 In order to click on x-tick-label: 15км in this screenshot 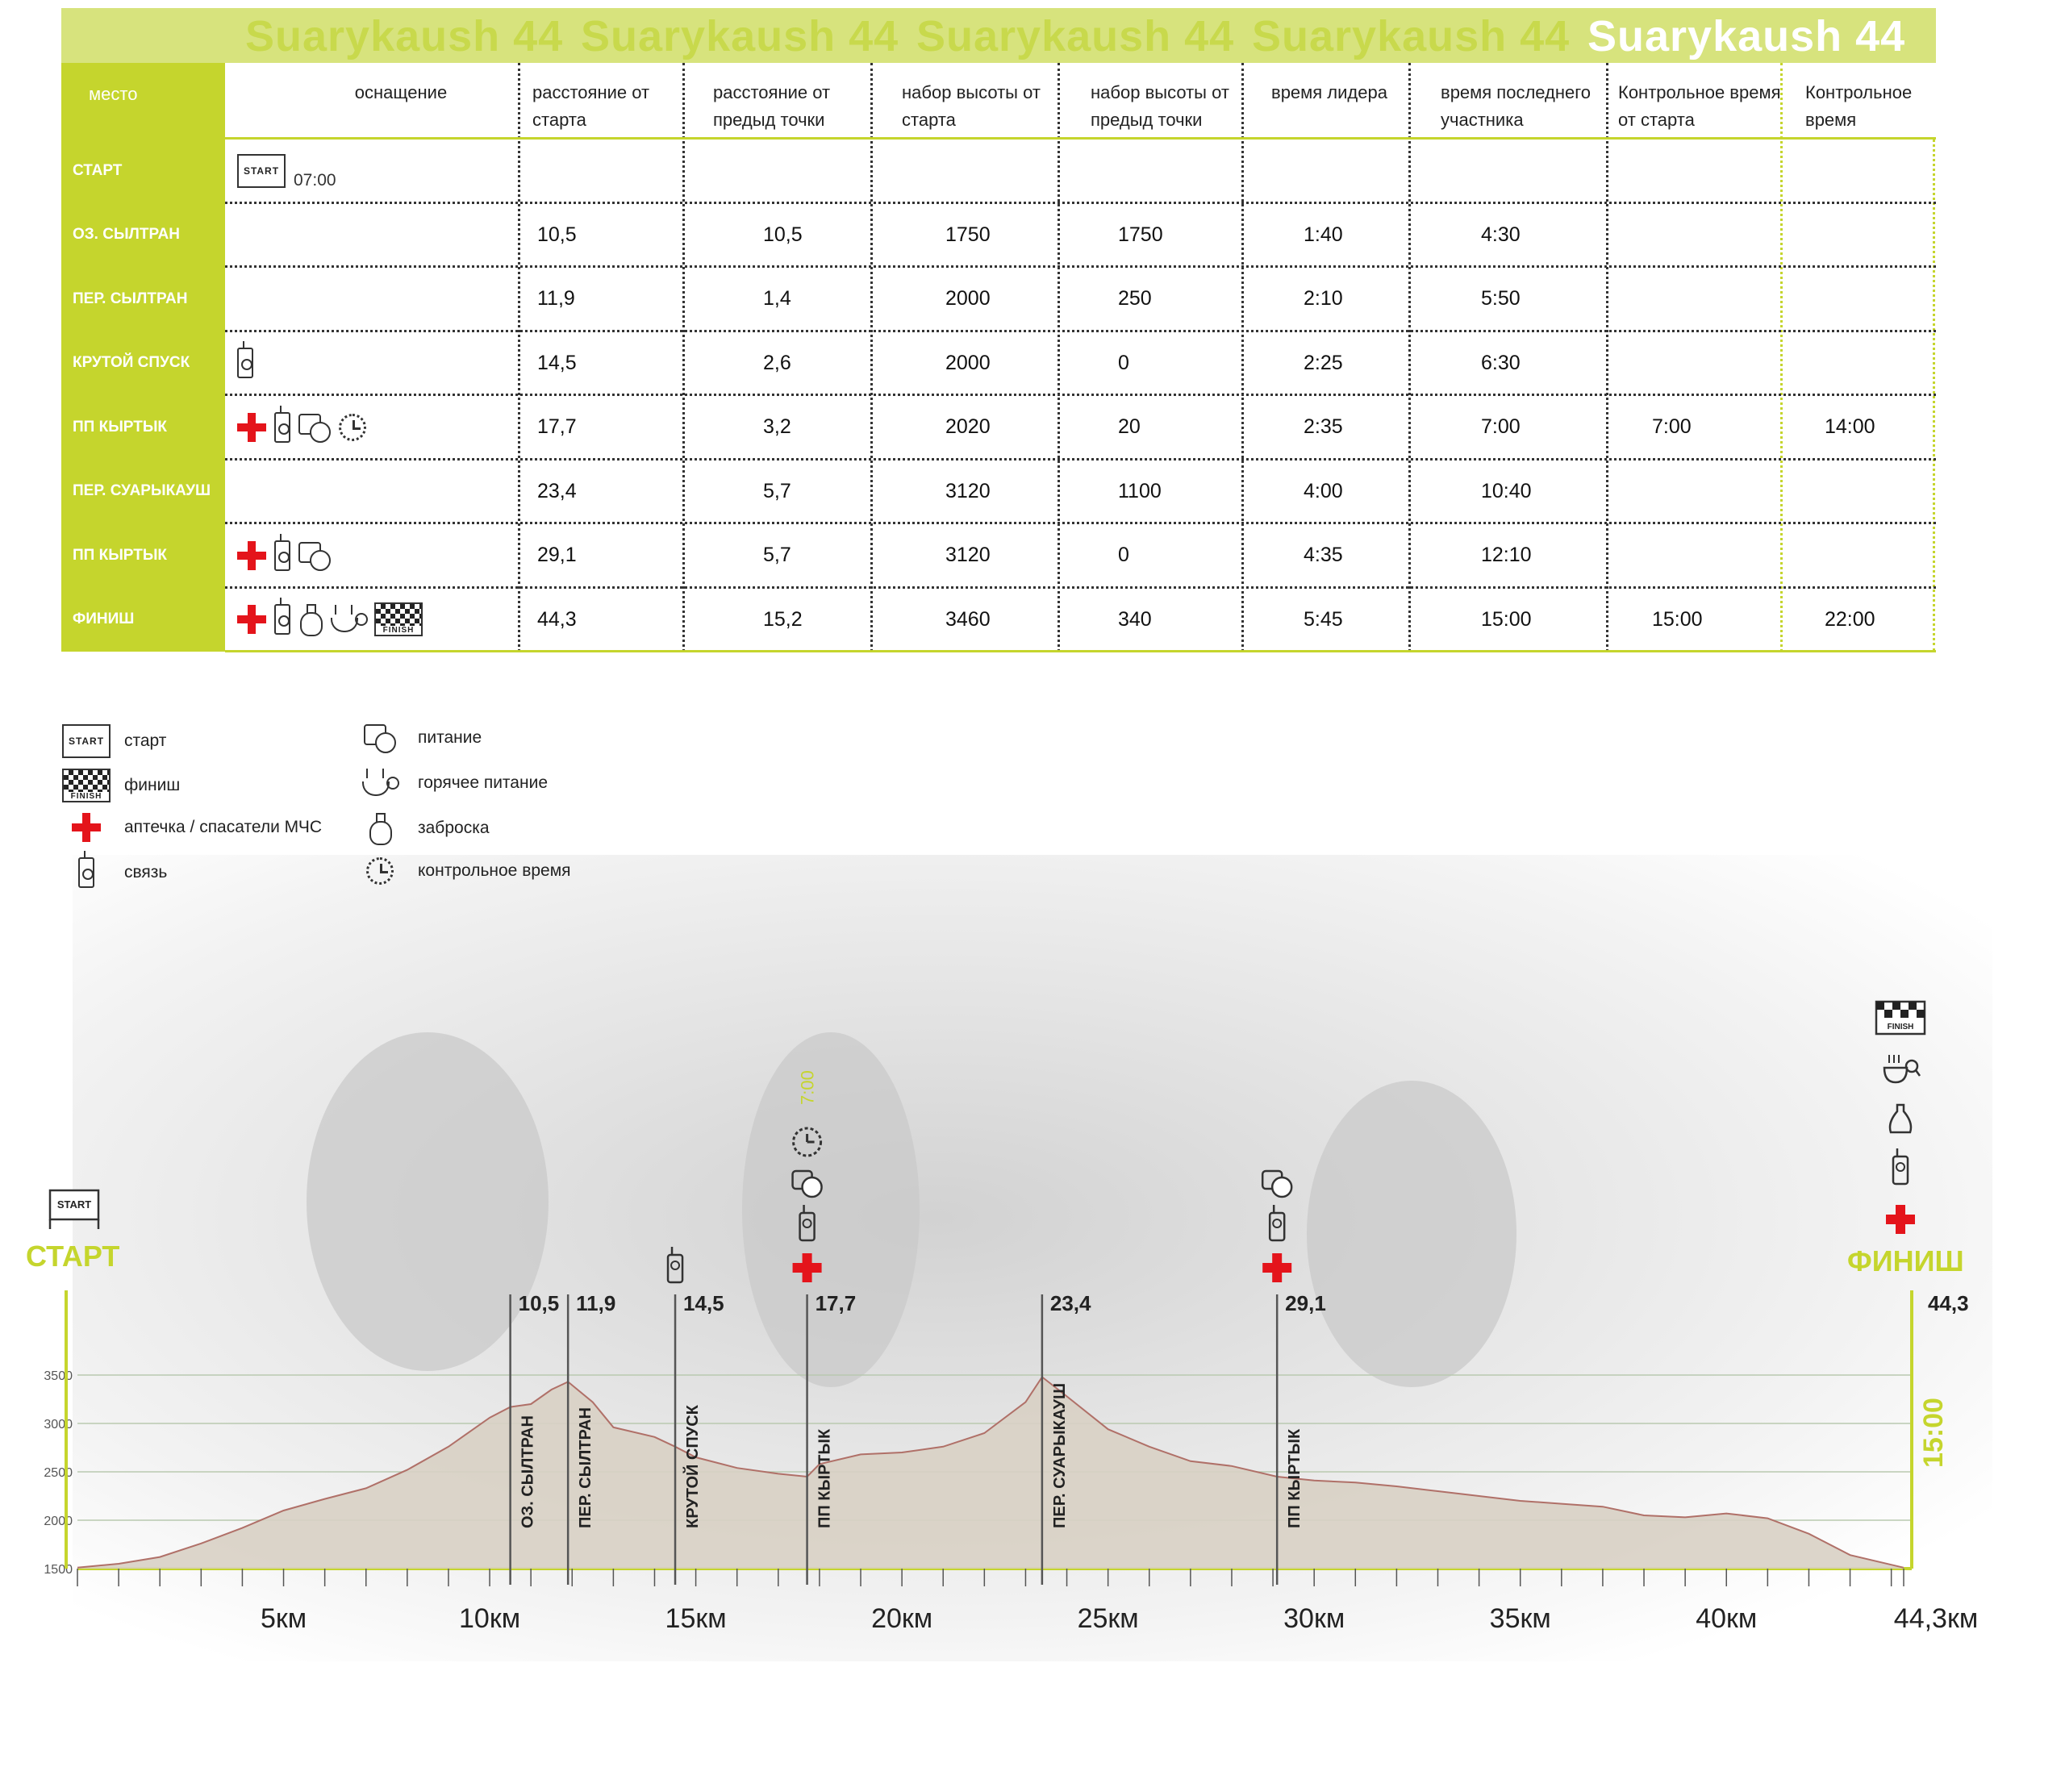, I will do `click(696, 1618)`.